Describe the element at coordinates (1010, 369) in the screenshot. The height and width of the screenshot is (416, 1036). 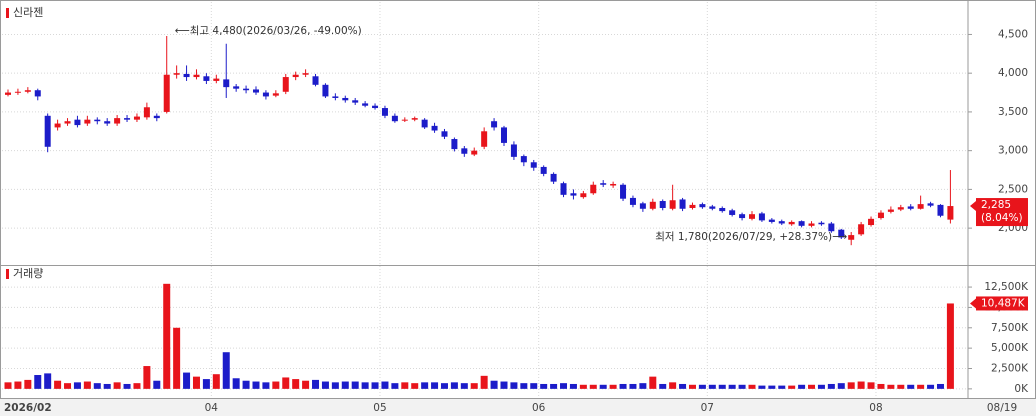
I see `y-tick-label: 2,500K` at that location.